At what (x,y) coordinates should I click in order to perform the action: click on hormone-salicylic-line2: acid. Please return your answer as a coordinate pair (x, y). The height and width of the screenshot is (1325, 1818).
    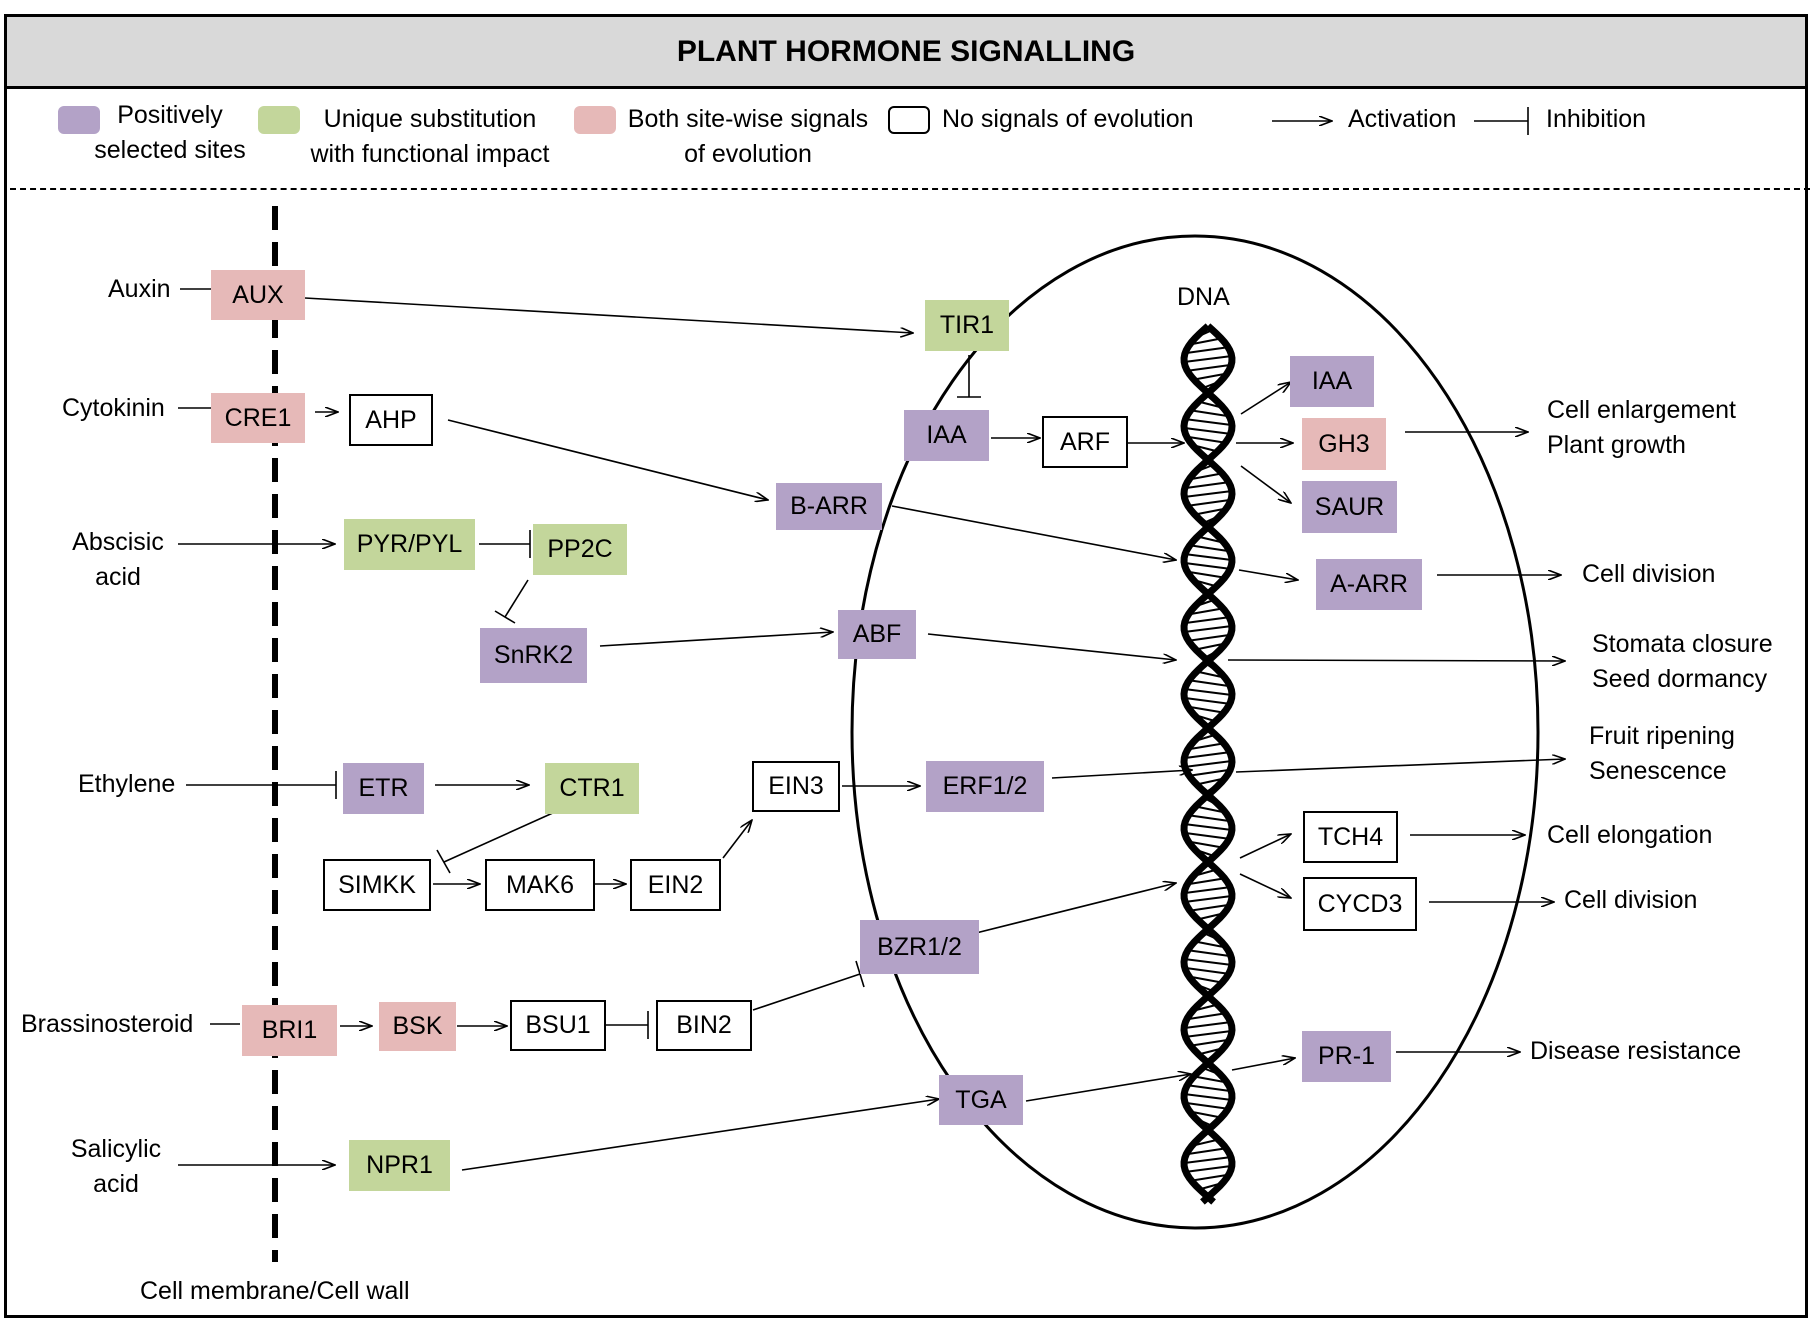
    Looking at the image, I should click on (116, 1184).